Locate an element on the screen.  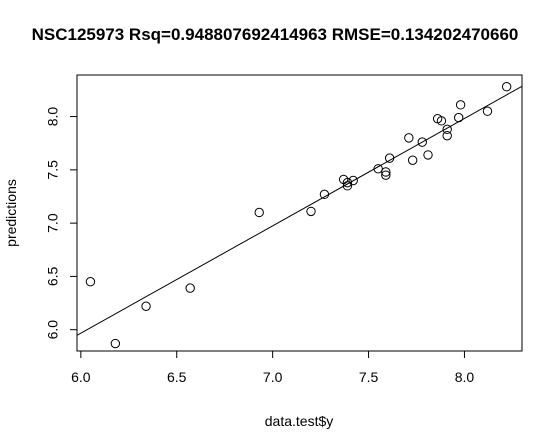
y-tick-label: 7.5 is located at coordinates (53, 170).